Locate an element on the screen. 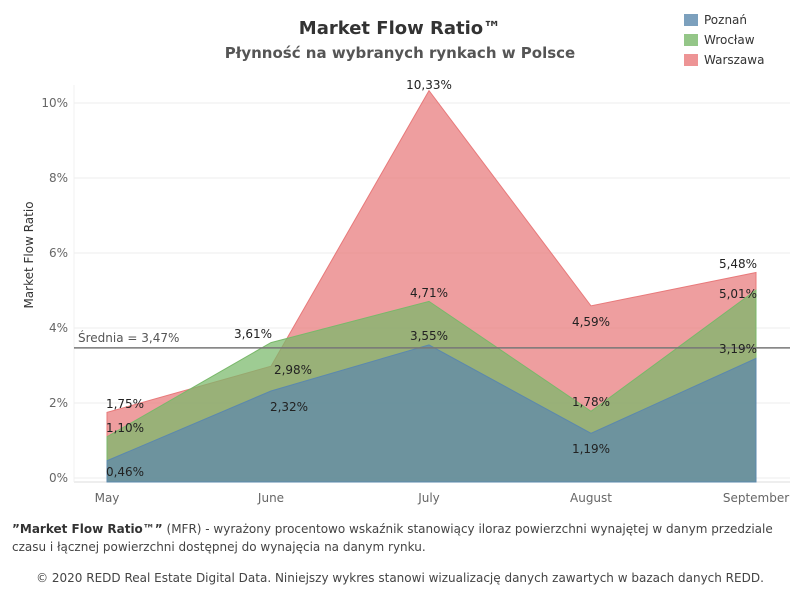  data-label-poznań-july: 3,55% is located at coordinates (429, 336).